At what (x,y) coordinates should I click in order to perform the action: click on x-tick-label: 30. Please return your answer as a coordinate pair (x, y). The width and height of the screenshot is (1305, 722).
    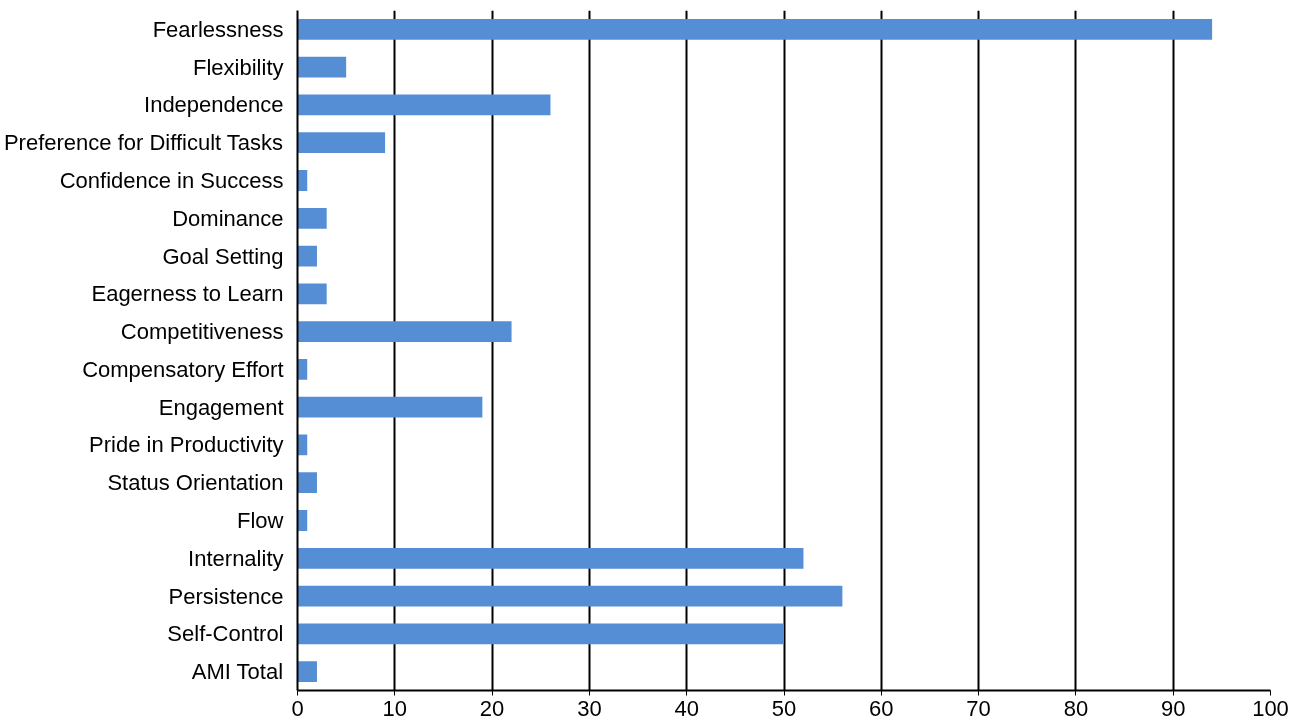
    Looking at the image, I should click on (589, 708).